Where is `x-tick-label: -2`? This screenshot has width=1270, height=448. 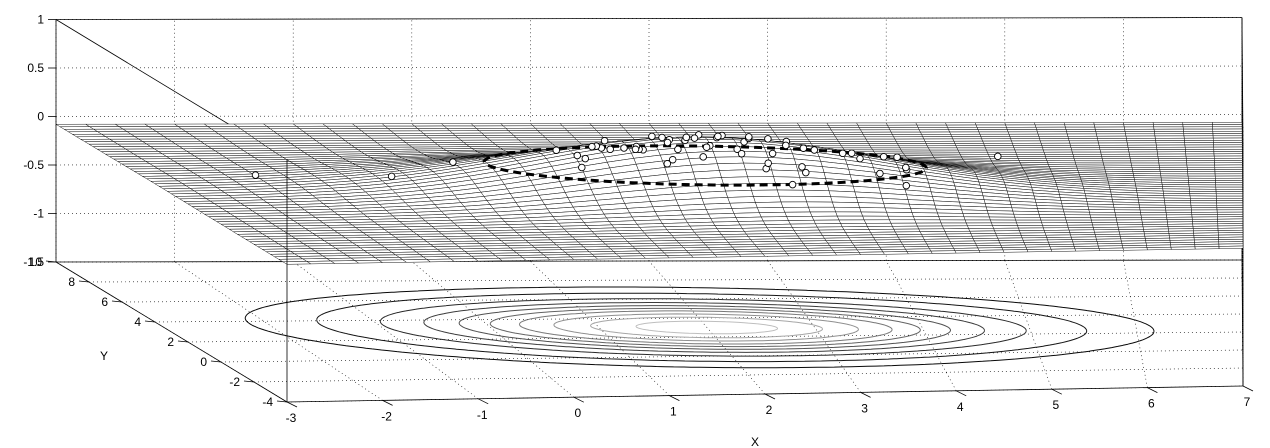 x-tick-label: -2 is located at coordinates (386, 416).